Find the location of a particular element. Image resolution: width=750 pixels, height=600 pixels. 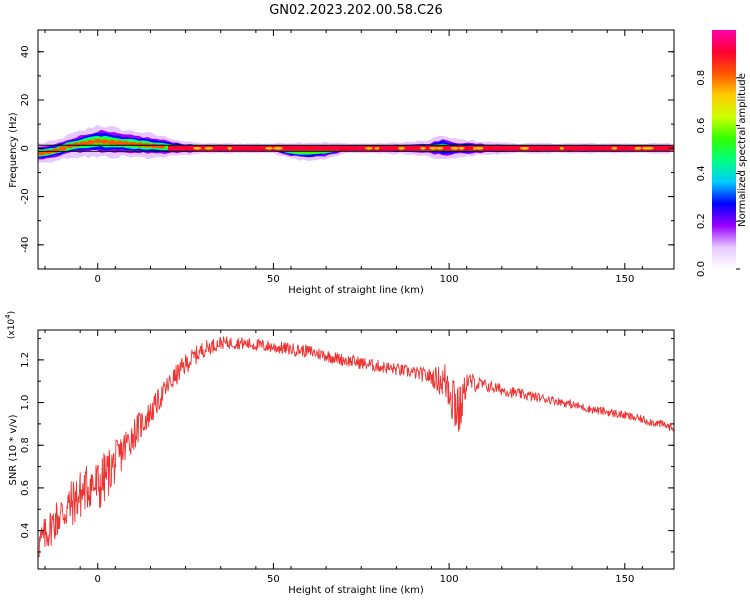

colorbar-gradient is located at coordinates (724, 149).